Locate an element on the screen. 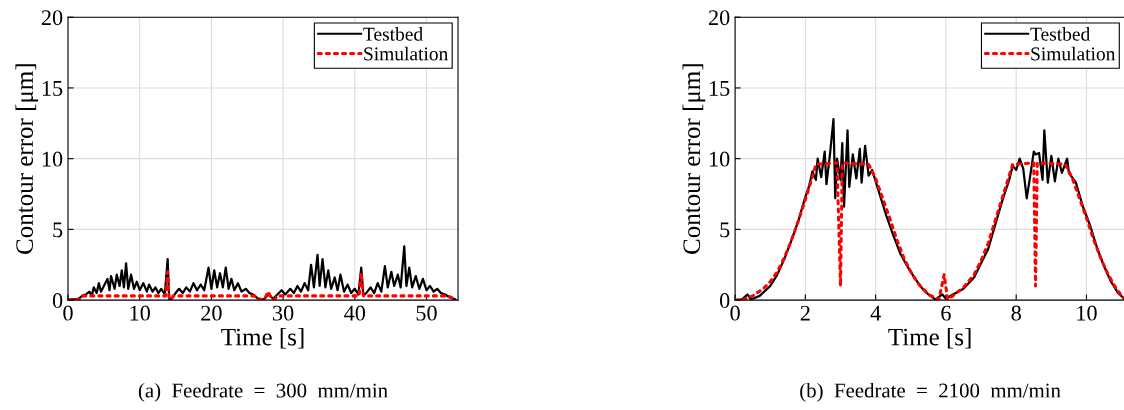  x-tick-label: 40 is located at coordinates (355, 313).